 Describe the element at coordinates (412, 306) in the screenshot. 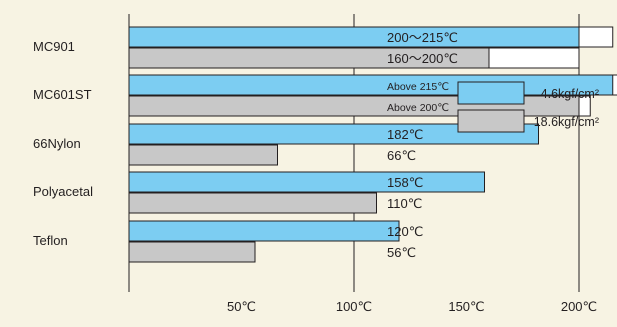

I see `x-tick-labels: 50℃ 100℃ 150℃ 200℃` at that location.